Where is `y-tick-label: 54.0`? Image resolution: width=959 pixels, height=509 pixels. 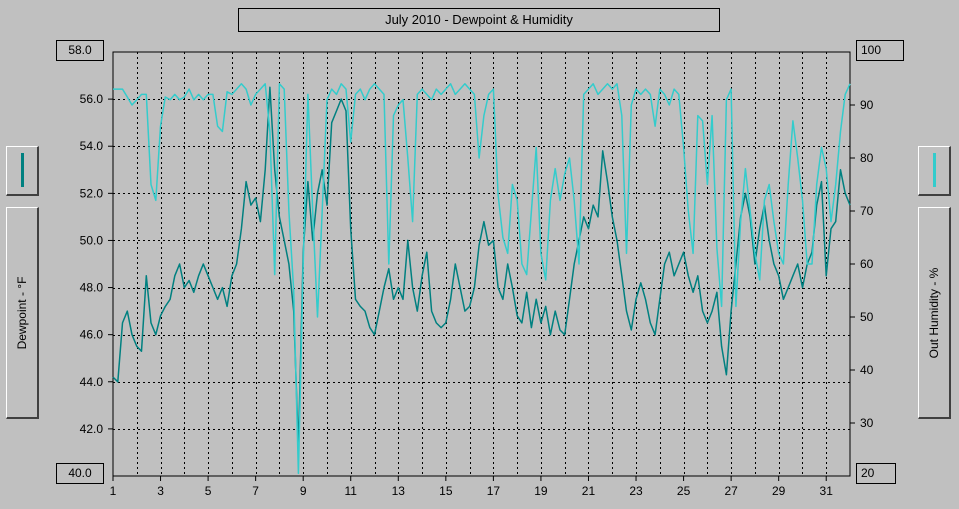
y-tick-label: 54.0 is located at coordinates (92, 146).